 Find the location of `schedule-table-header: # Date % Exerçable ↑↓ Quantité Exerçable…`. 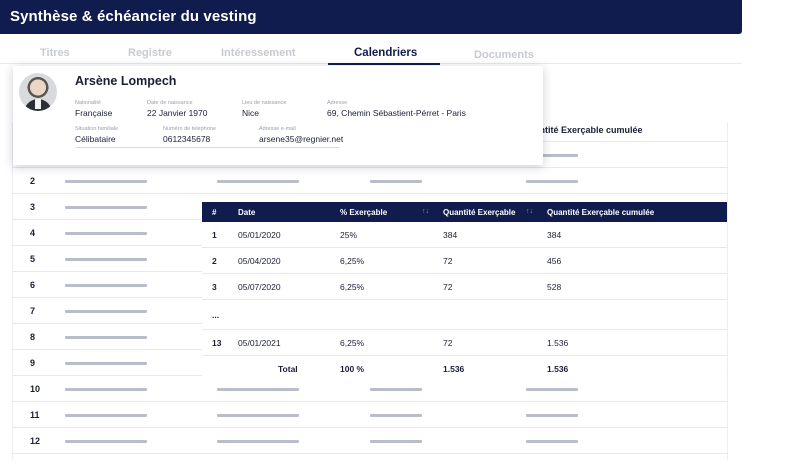

schedule-table-header: # Date % Exerçable ↑↓ Quantité Exerçable… is located at coordinates (464, 212).